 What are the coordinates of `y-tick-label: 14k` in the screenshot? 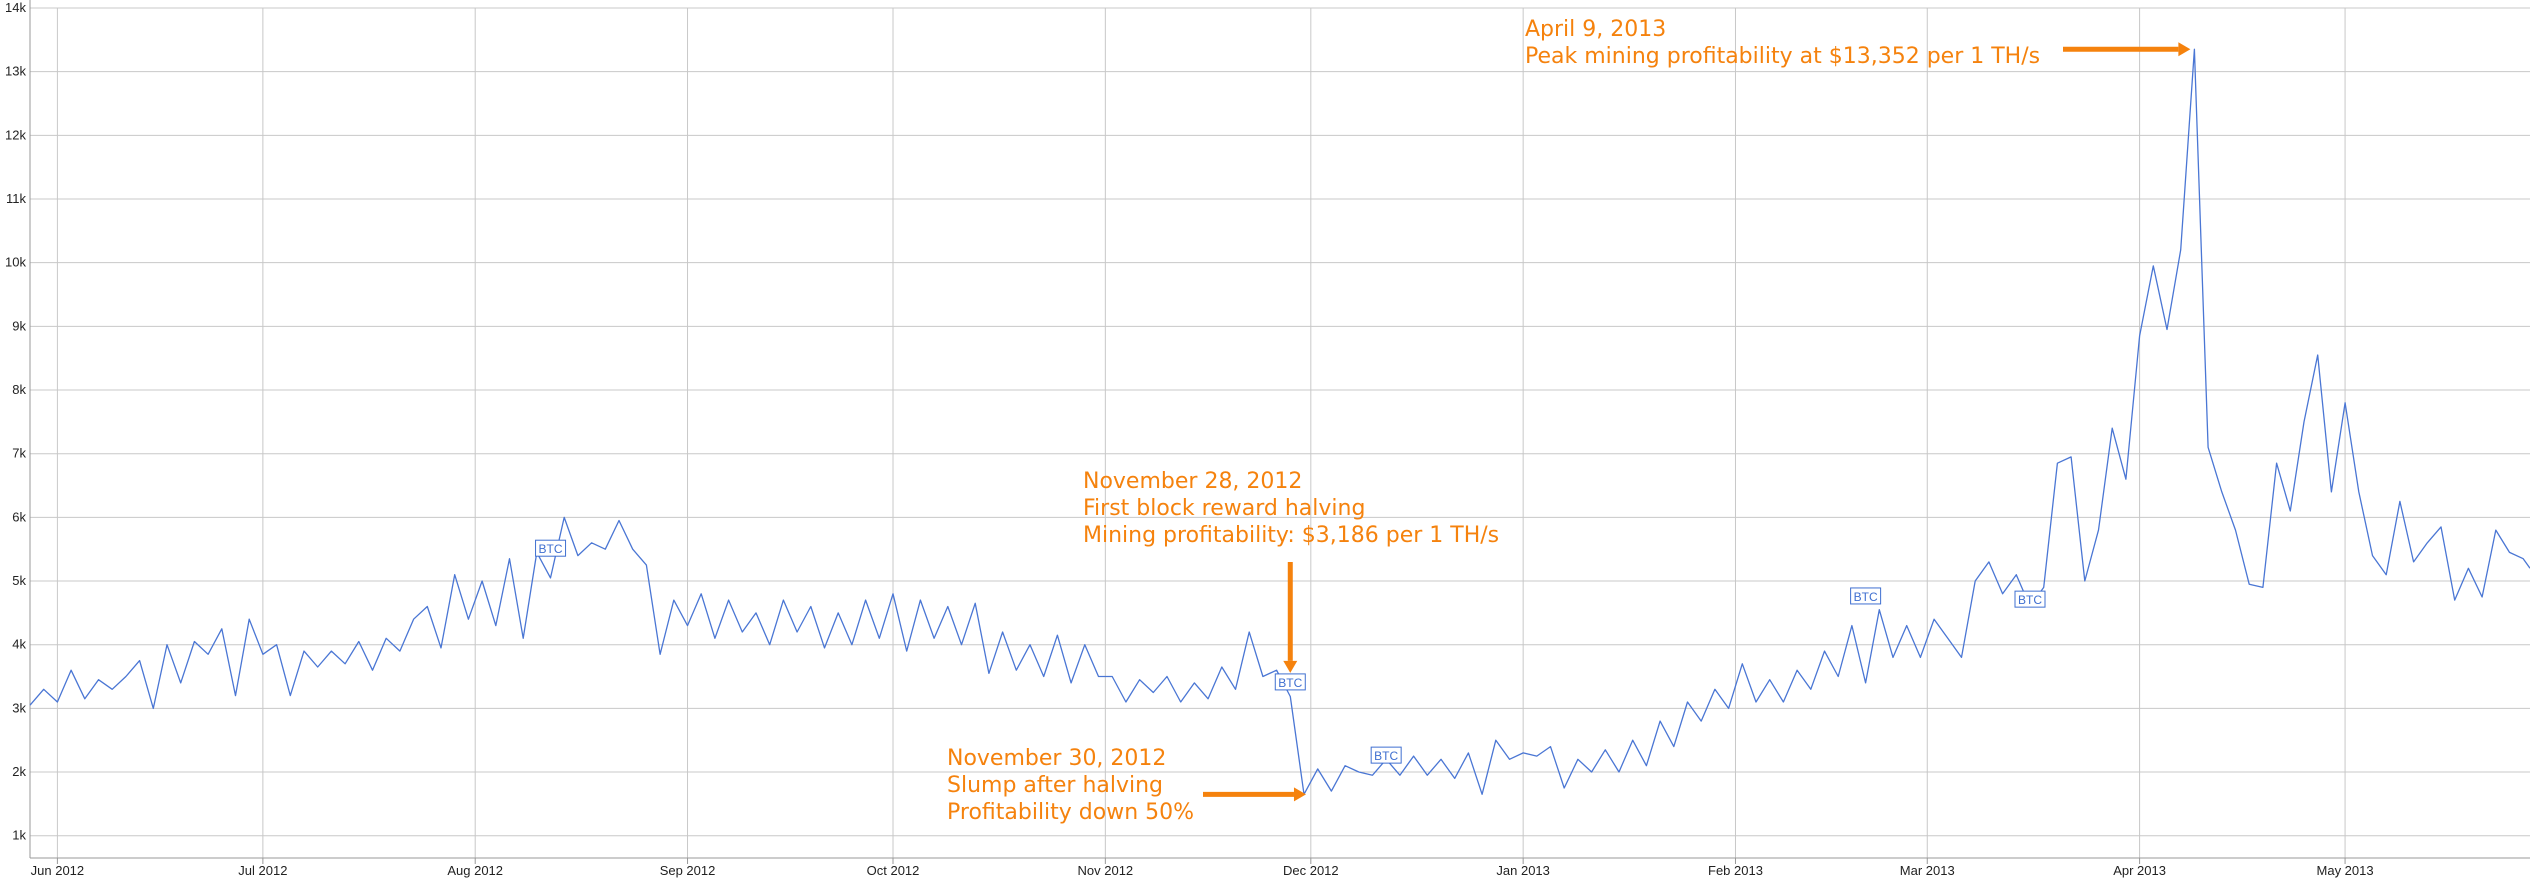 It's located at (15, 7).